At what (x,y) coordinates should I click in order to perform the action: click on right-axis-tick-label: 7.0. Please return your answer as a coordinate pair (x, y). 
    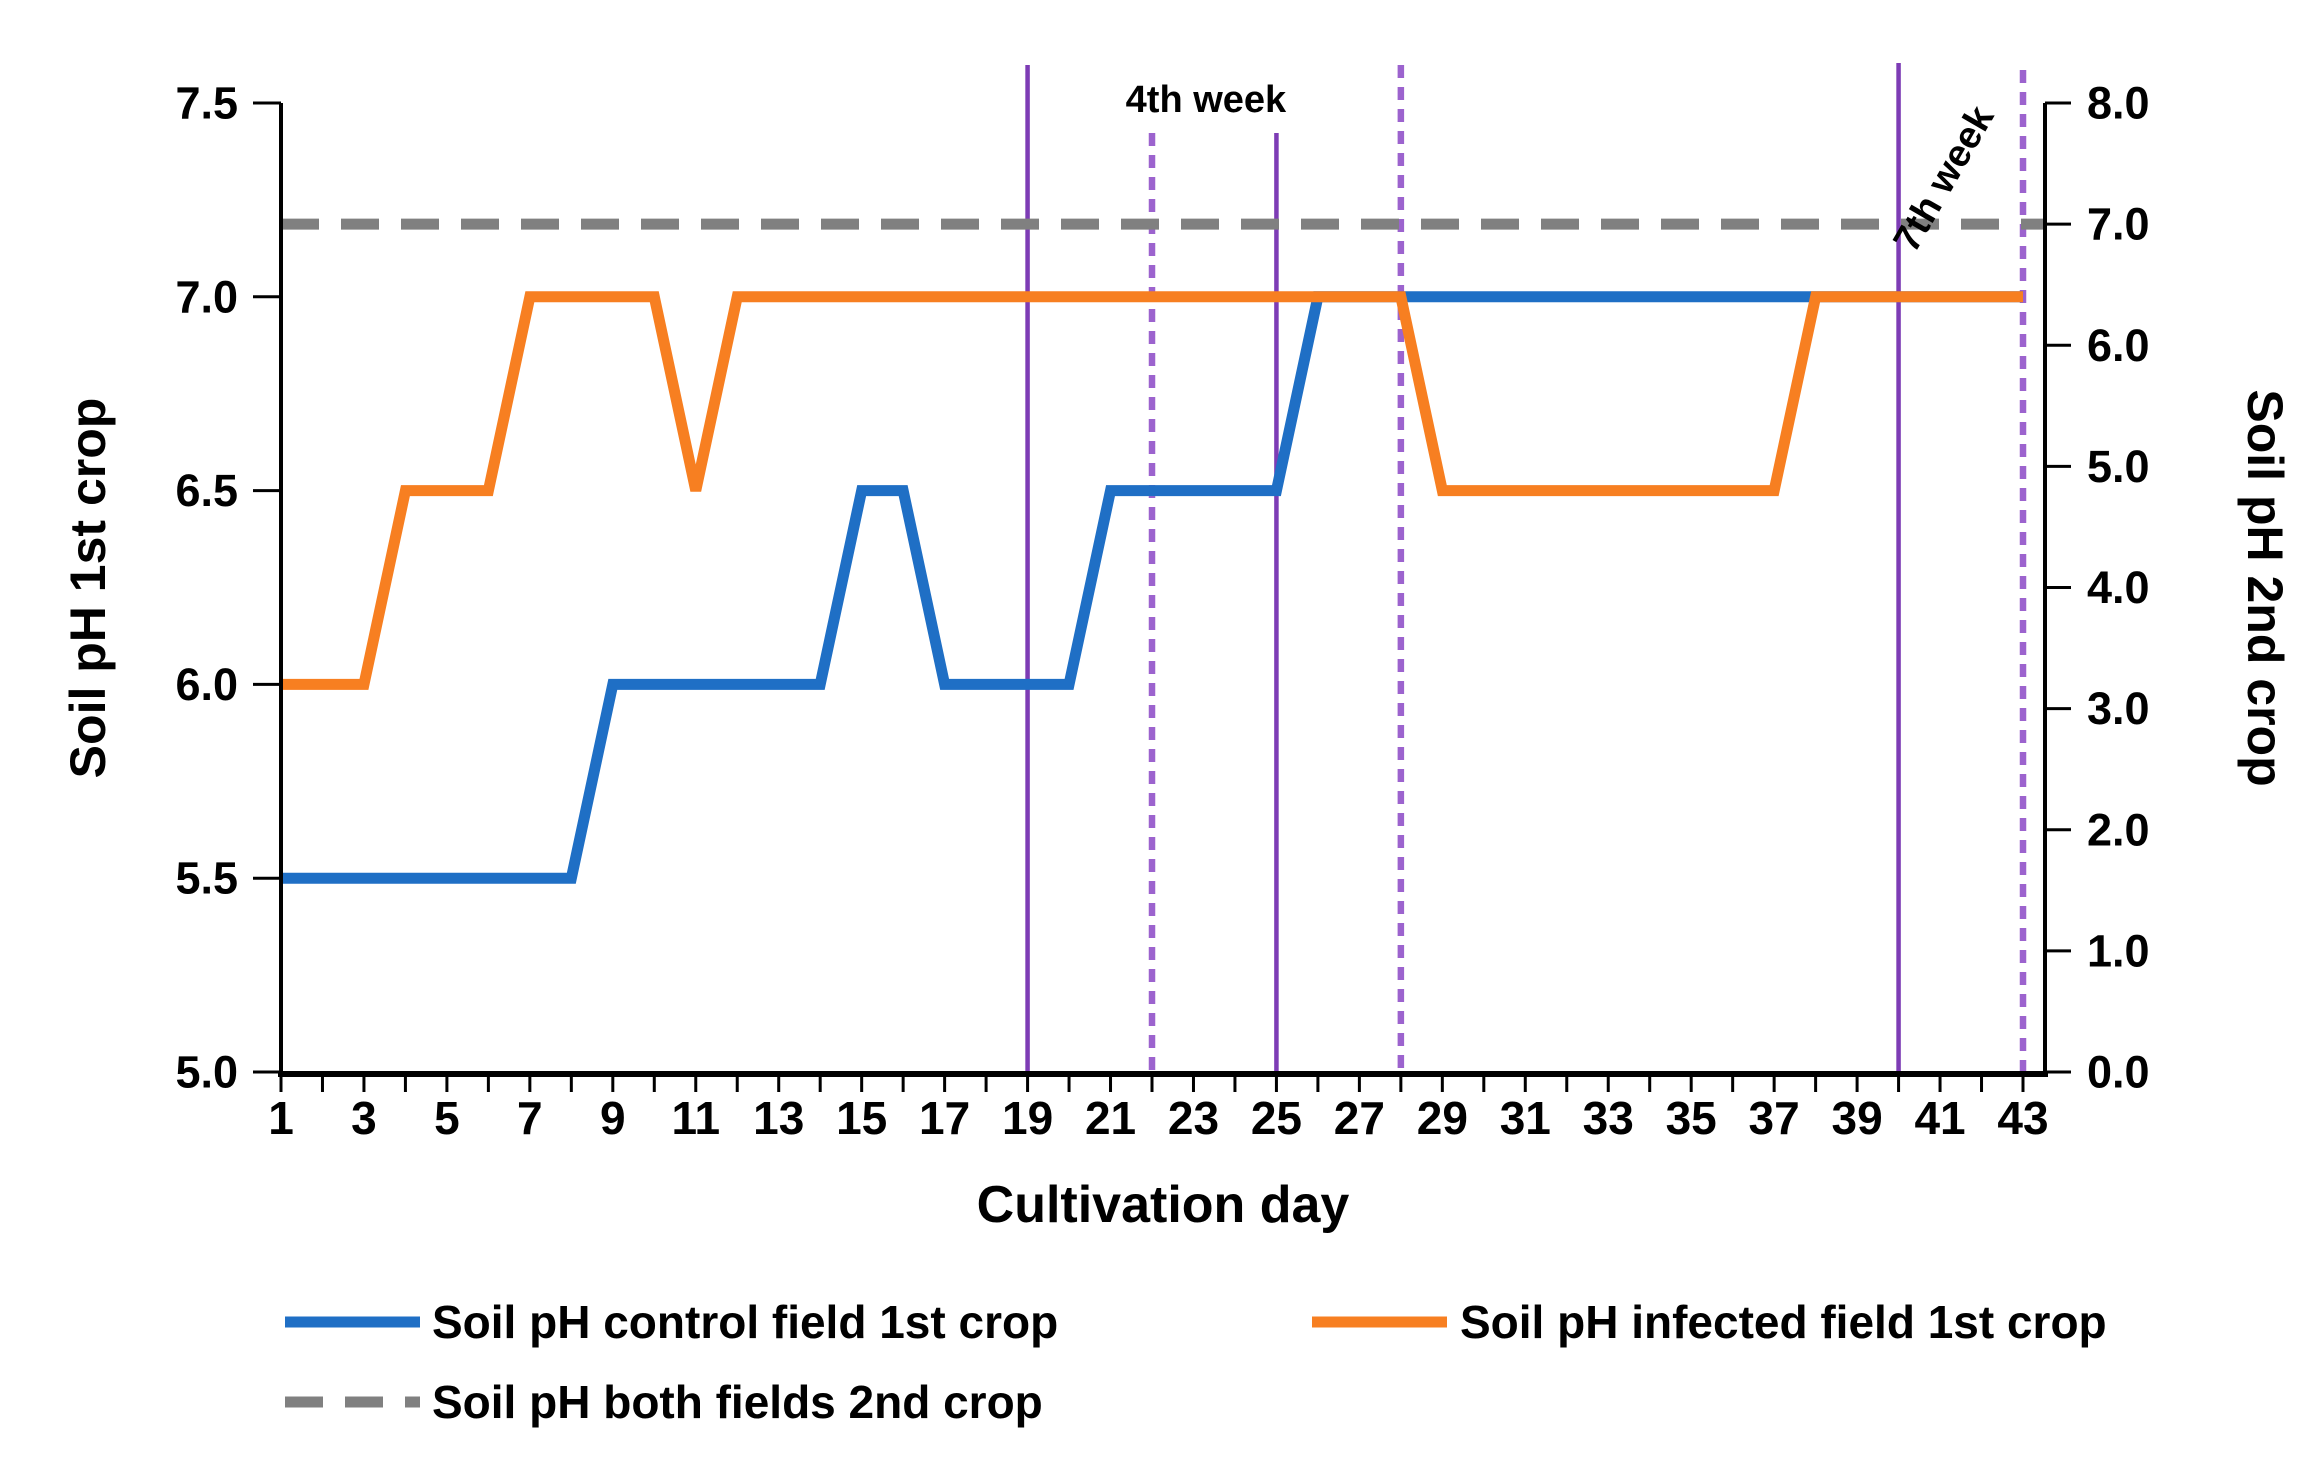
    Looking at the image, I should click on (2118, 224).